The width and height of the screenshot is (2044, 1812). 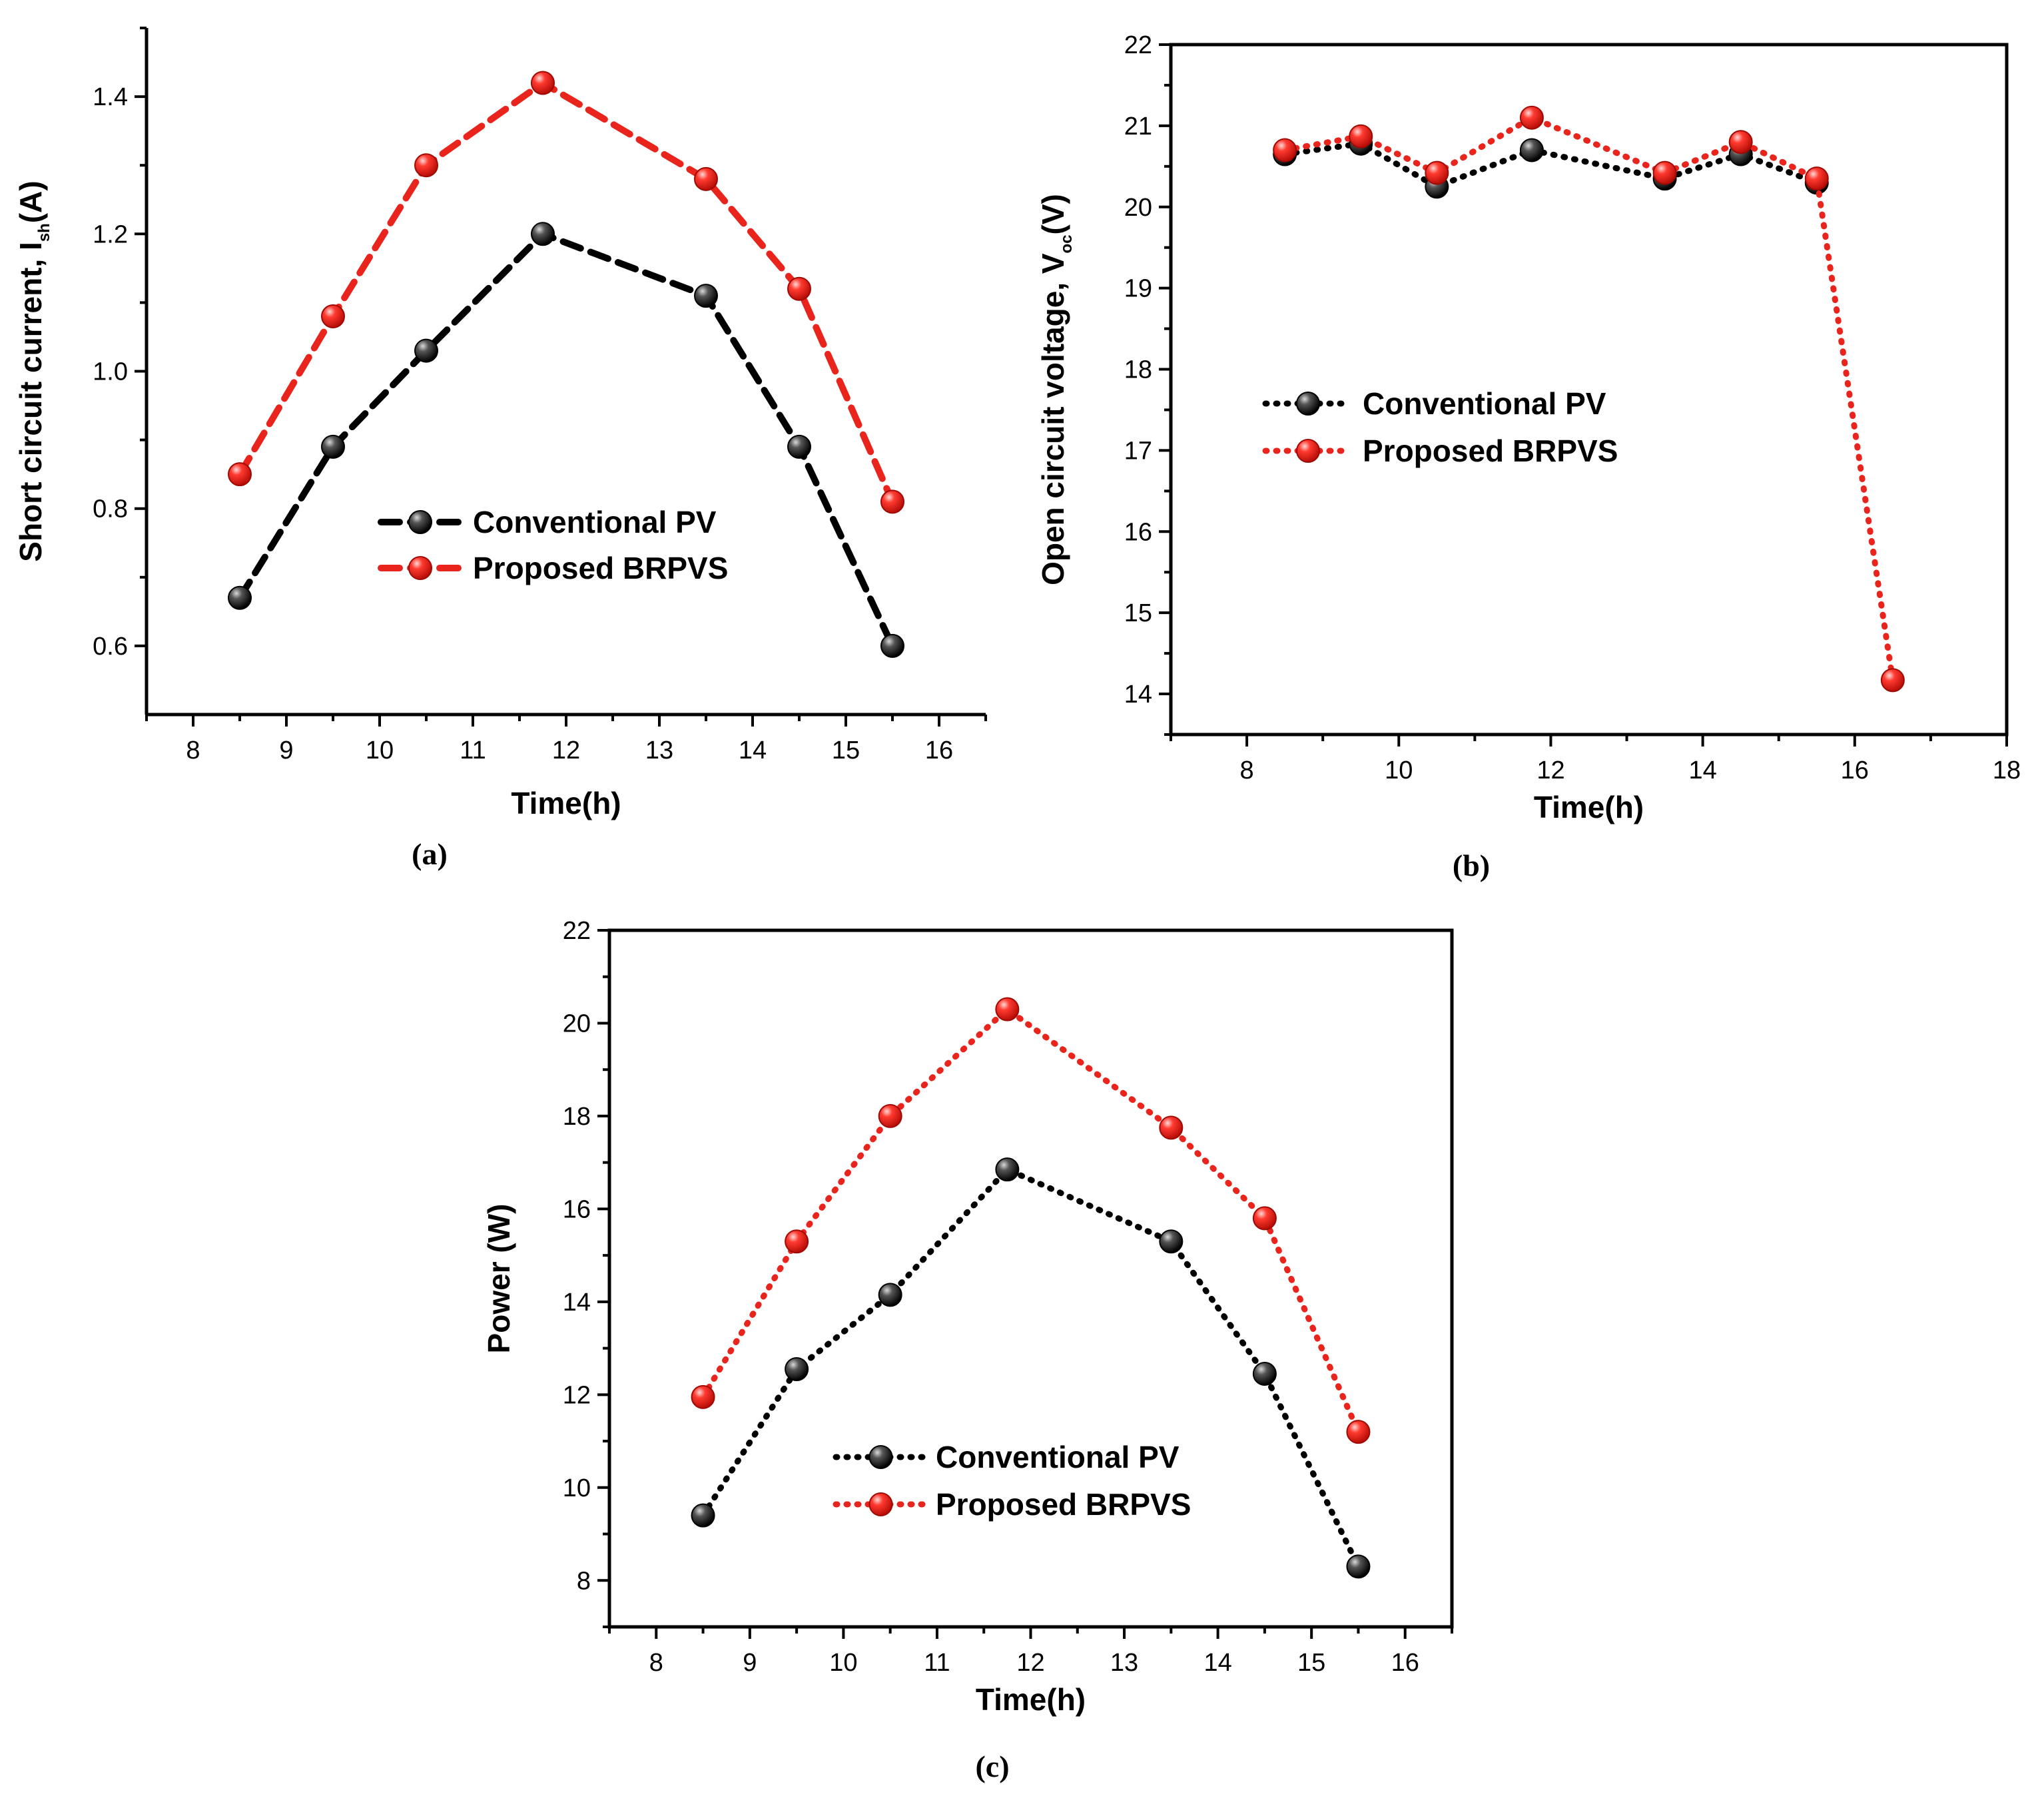 I want to click on y-tick-label: 1.4, so click(x=110, y=97).